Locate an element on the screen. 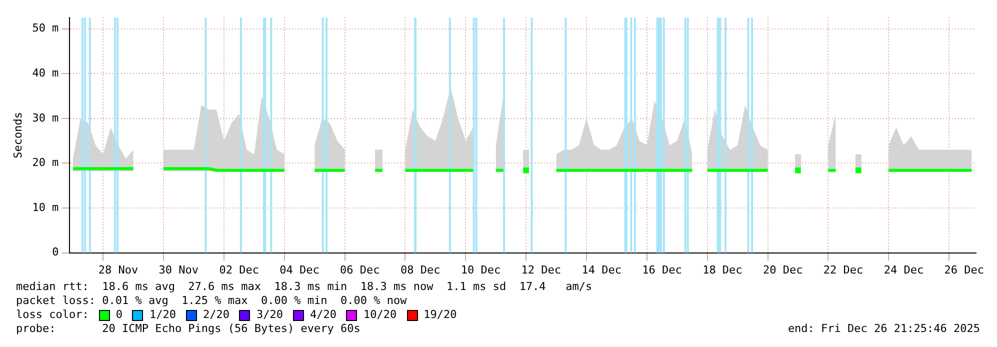 This screenshot has width=997, height=347. legend-label: 19/20 is located at coordinates (440, 315).